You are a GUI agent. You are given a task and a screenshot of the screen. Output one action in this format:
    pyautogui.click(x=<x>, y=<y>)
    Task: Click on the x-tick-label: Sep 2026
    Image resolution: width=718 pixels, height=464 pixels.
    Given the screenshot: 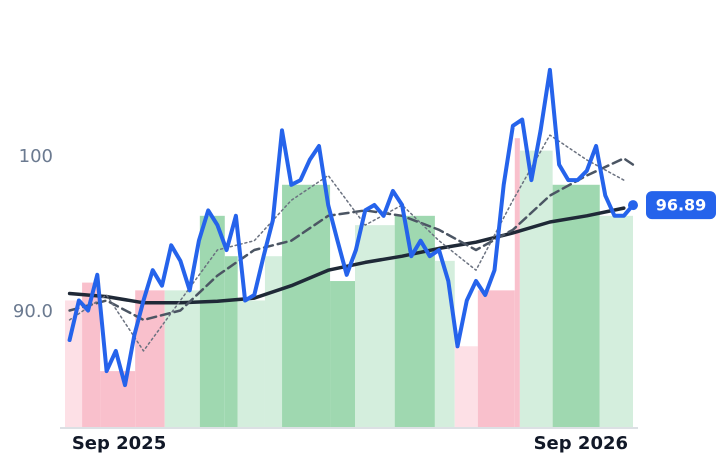 What is the action you would take?
    pyautogui.click(x=581, y=443)
    